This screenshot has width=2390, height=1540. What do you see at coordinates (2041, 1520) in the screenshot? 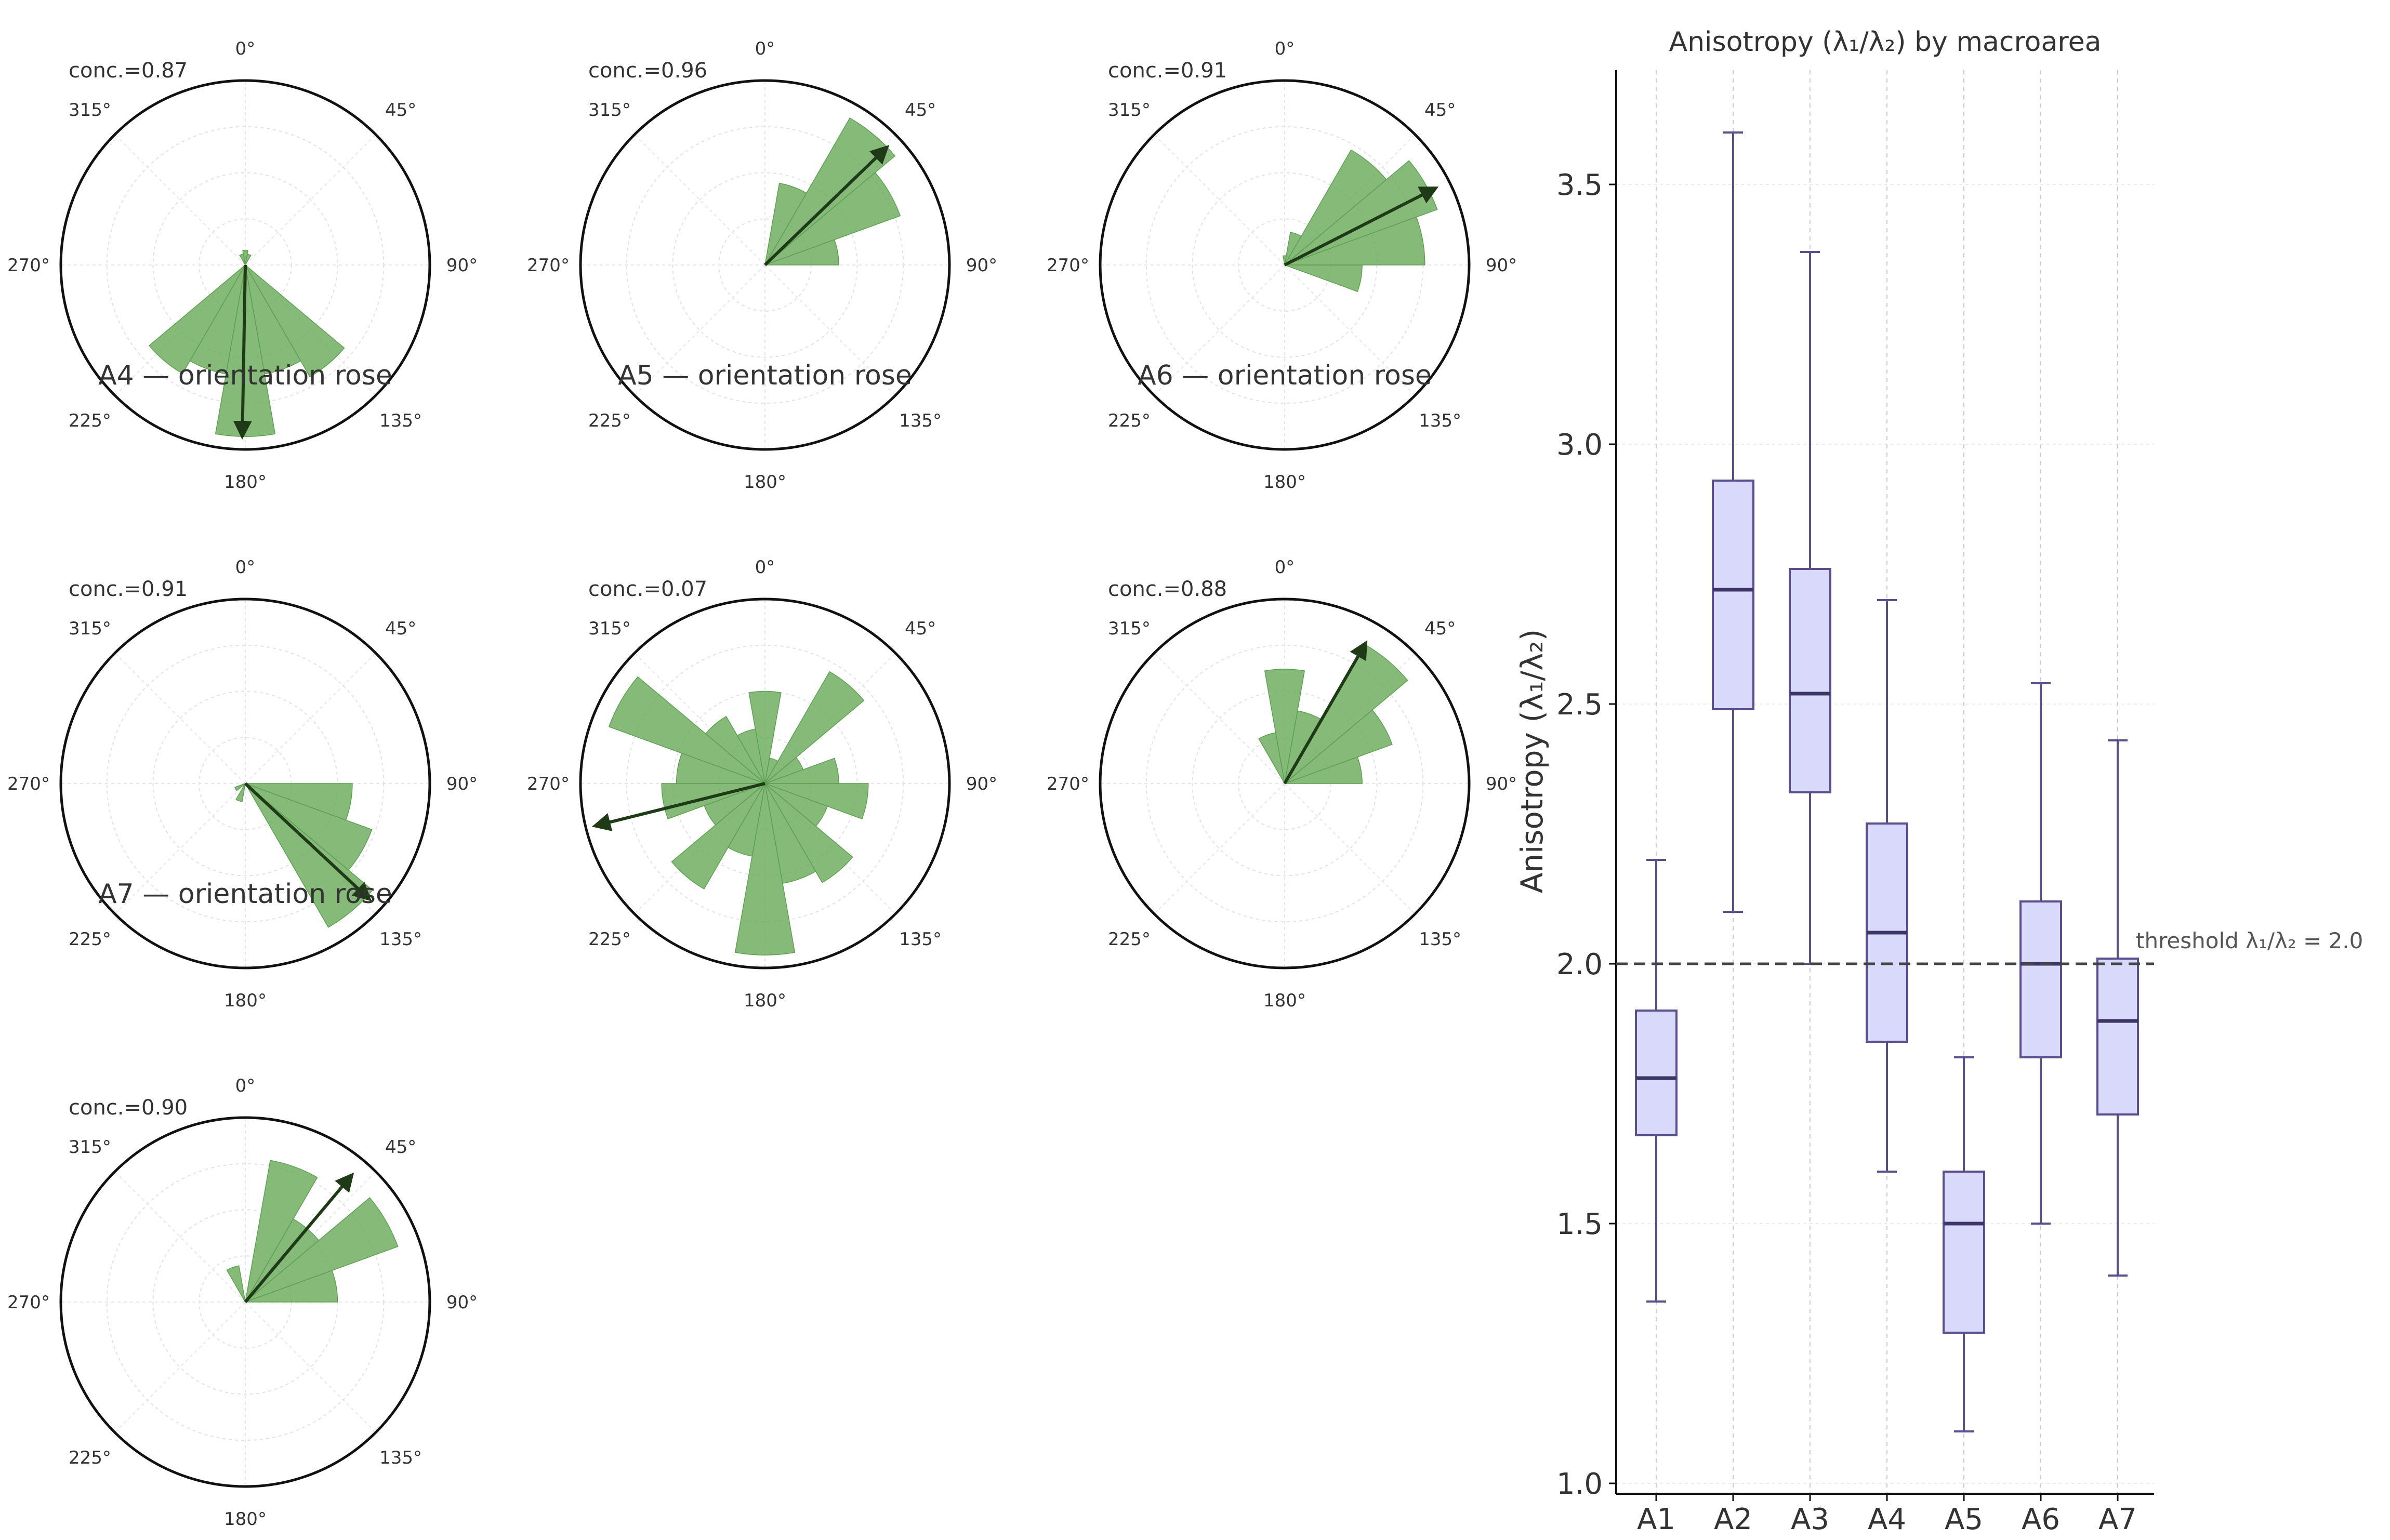
I see `boxplot-xtick-label: A6` at bounding box center [2041, 1520].